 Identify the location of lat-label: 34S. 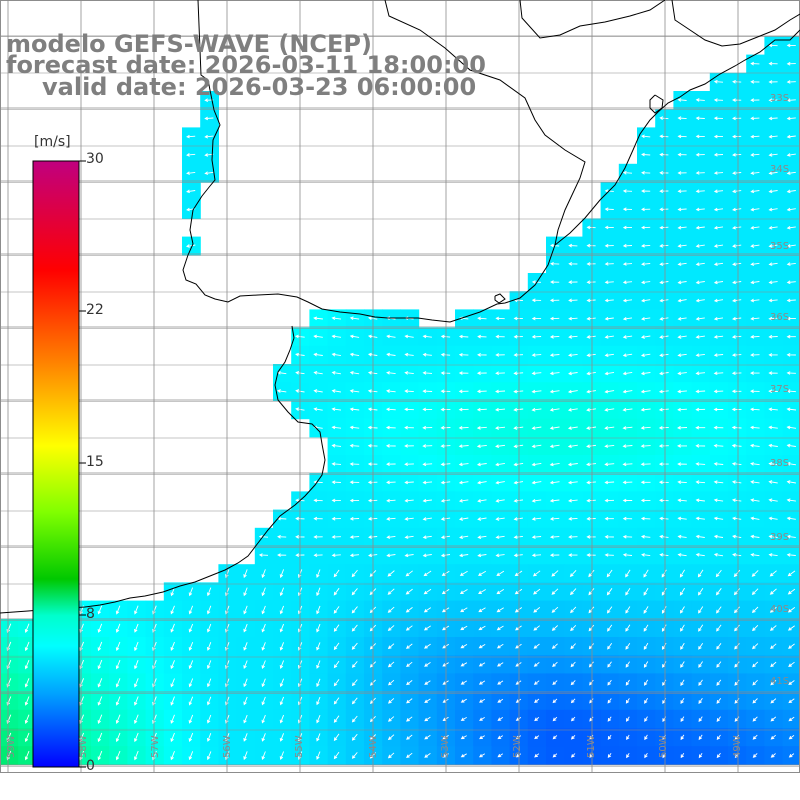
(779, 169).